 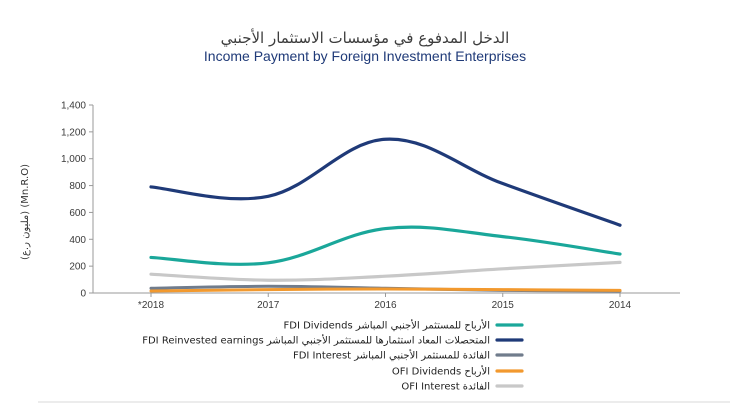 I want to click on y-axis-label: (مليون ر.ع) (Mn.R.O), so click(x=25, y=212).